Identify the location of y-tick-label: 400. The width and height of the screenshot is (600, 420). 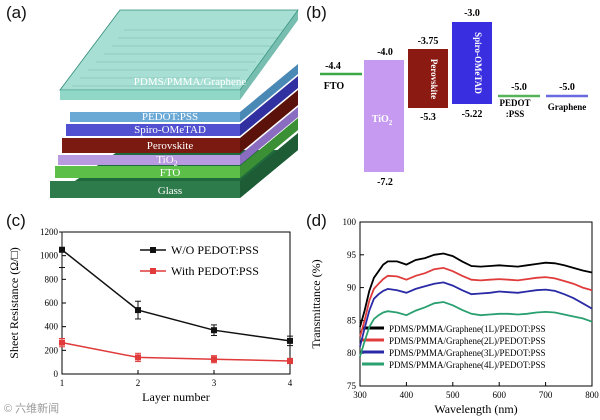
(52, 327).